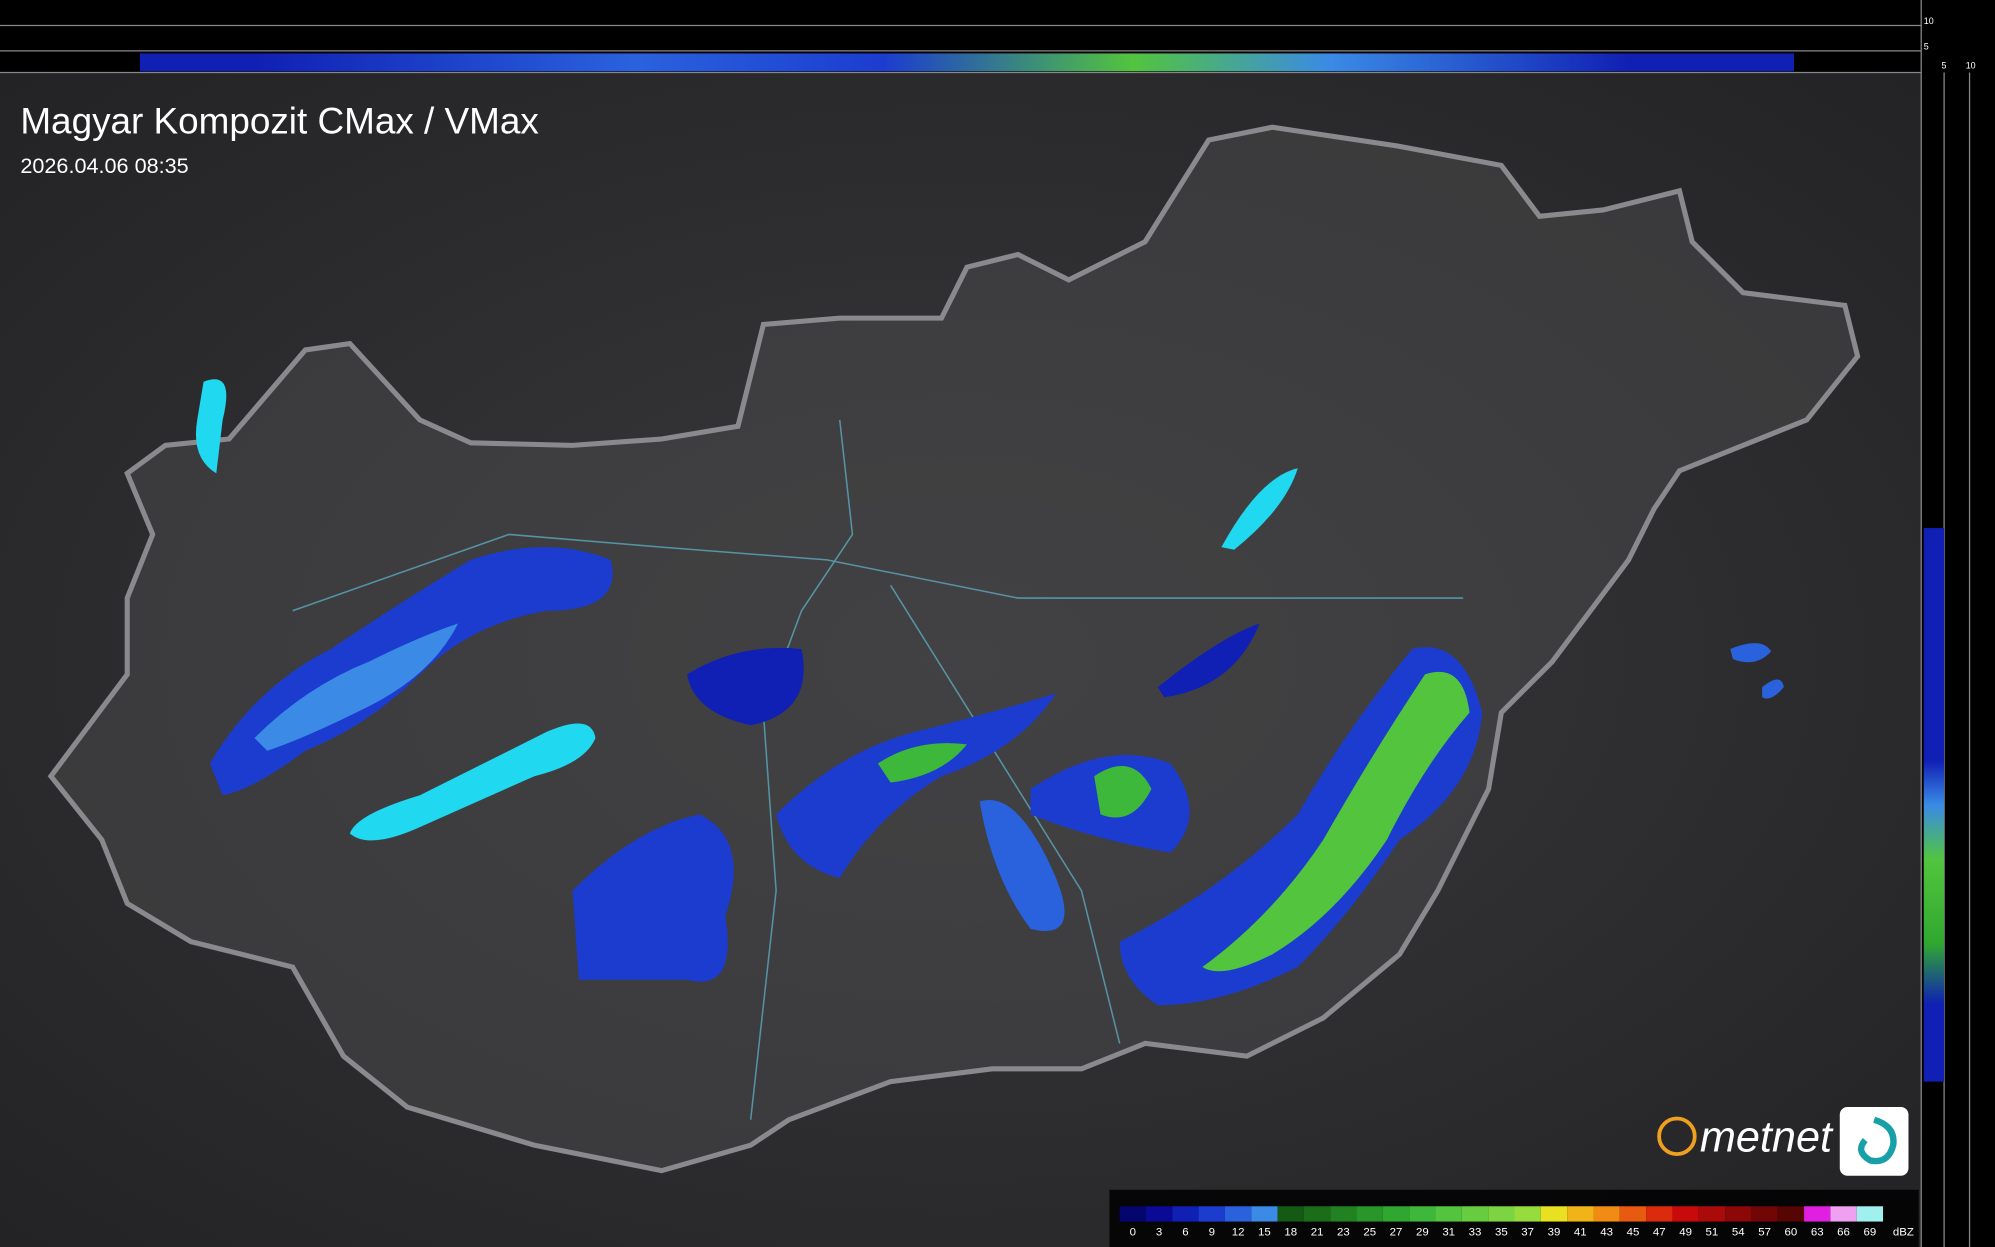 Image resolution: width=1995 pixels, height=1247 pixels. Describe the element at coordinates (1738, 1233) in the screenshot. I see `legend-label: 54` at that location.